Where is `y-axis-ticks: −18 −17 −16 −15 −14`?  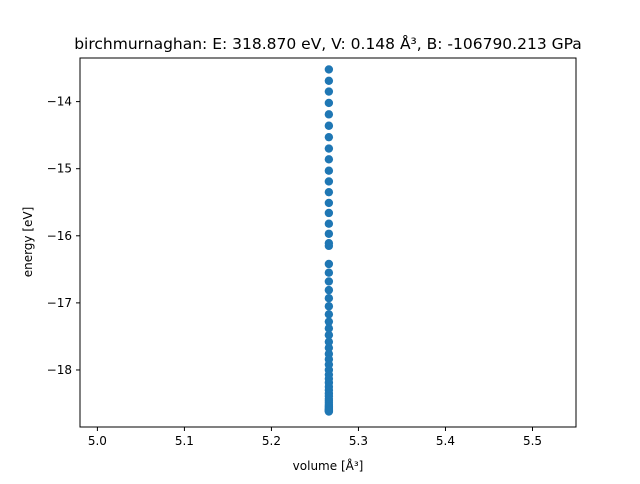 y-axis-ticks: −18 −17 −16 −15 −14 is located at coordinates (63, 236).